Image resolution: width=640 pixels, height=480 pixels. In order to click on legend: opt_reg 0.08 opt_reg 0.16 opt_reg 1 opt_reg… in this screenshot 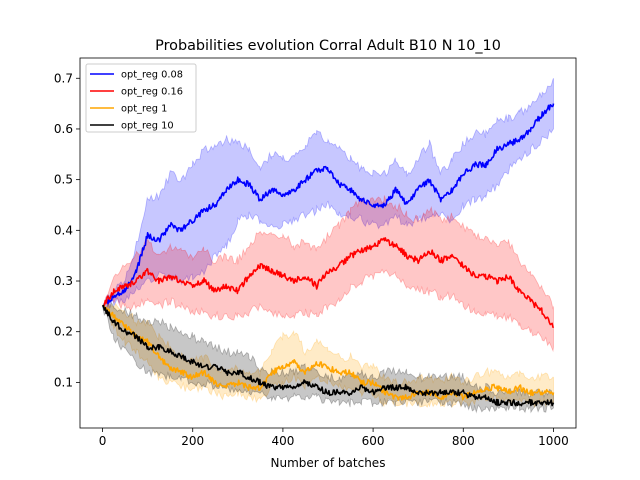, I will do `click(141, 98)`.